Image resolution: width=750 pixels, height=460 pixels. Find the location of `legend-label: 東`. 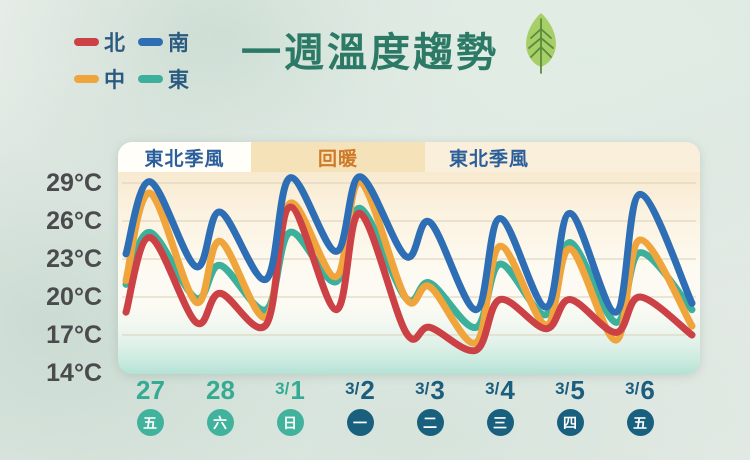

legend-label: 東 is located at coordinates (178, 80).